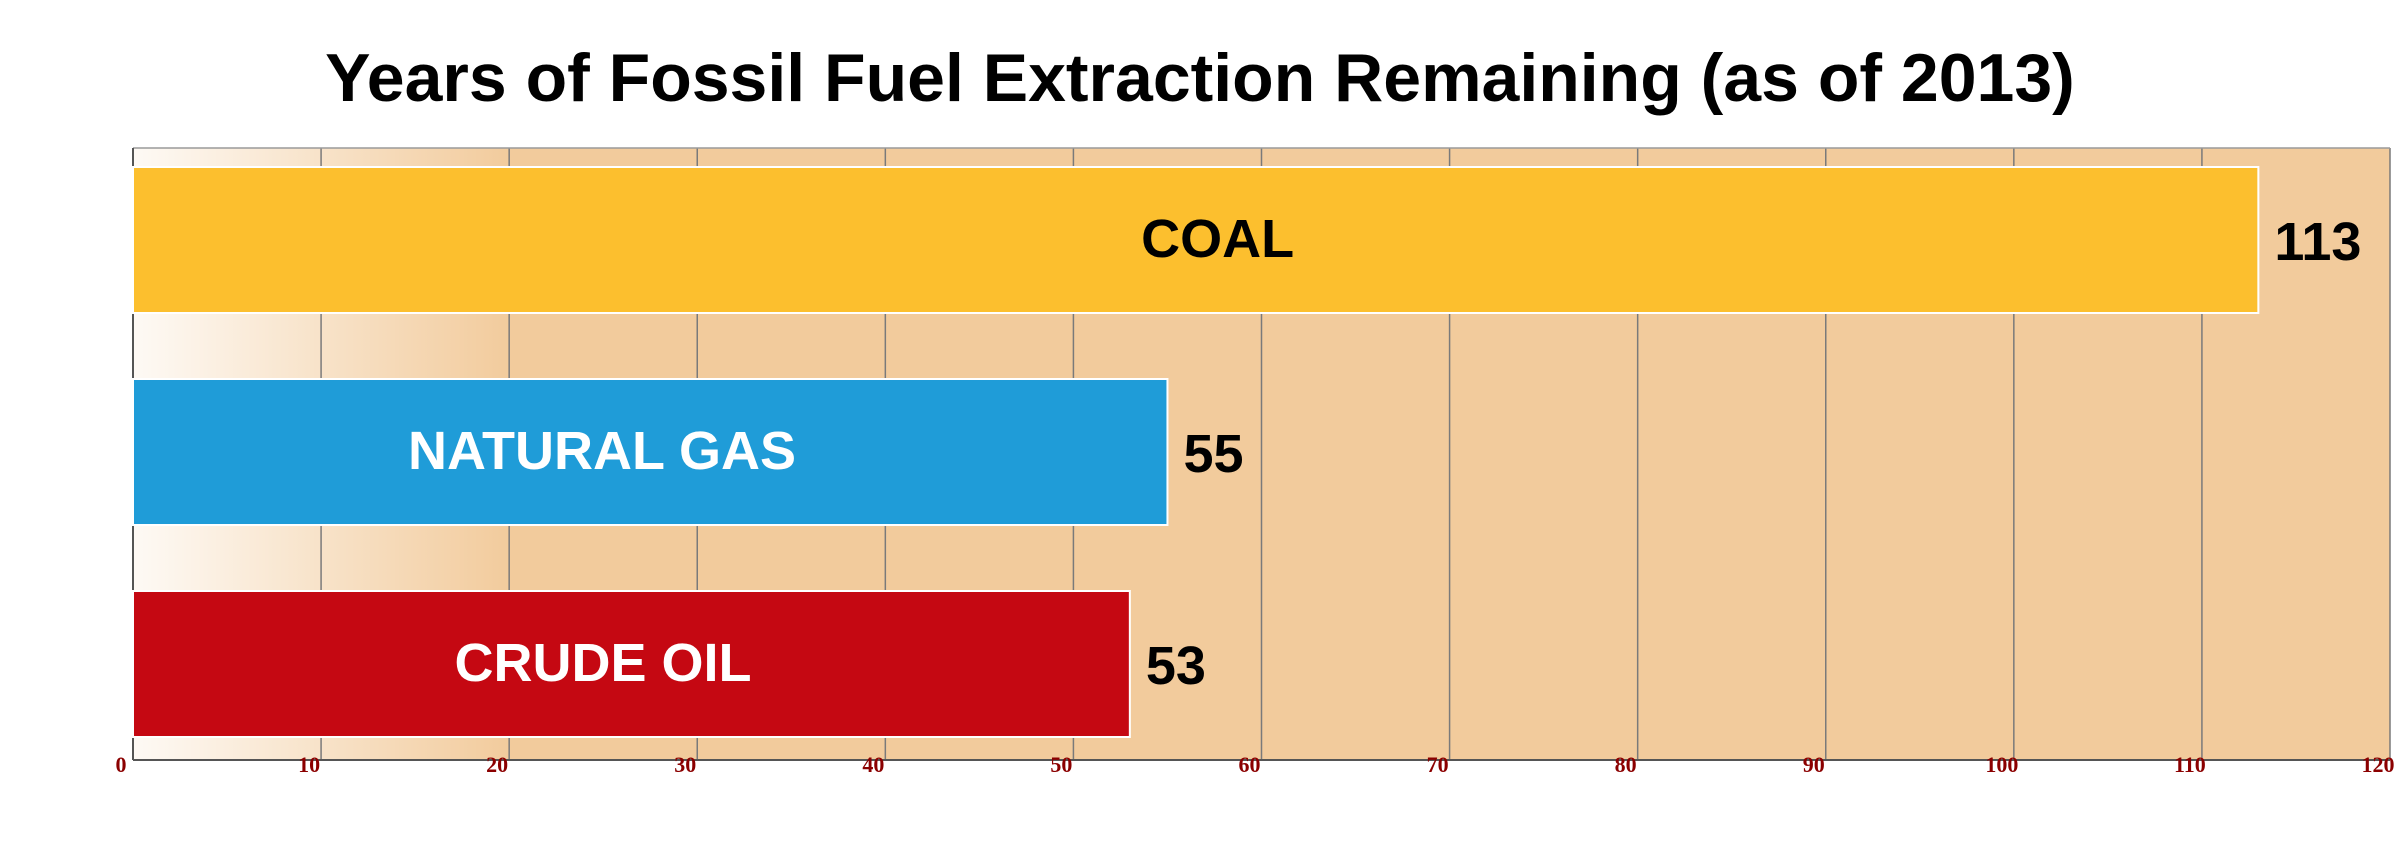 Image resolution: width=2400 pixels, height=850 pixels. I want to click on x-tick-label-50: 50, so click(1061, 764).